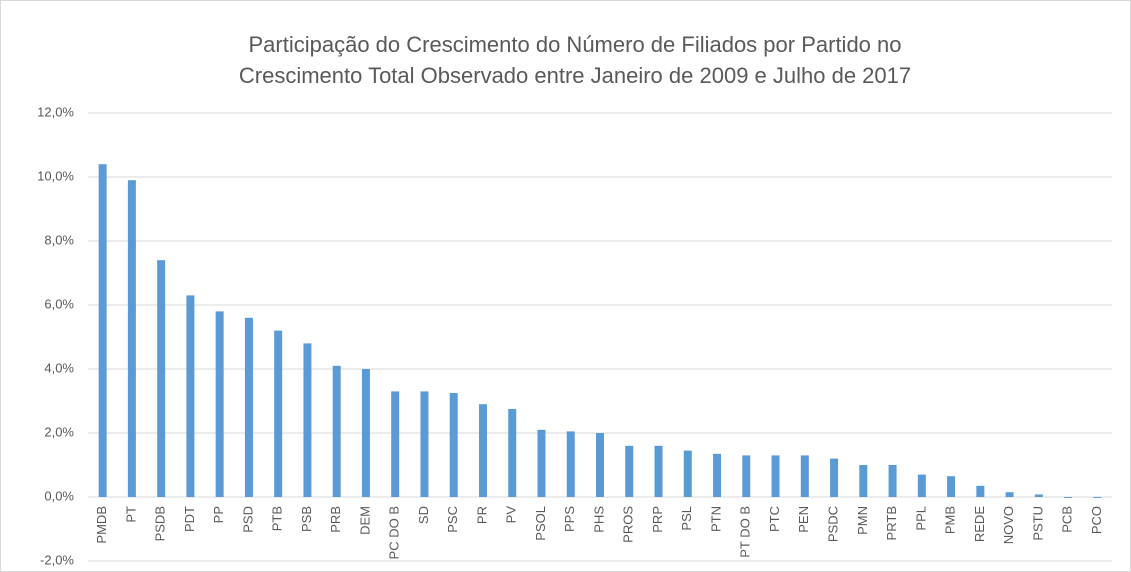  What do you see at coordinates (59, 367) in the screenshot?
I see `y-tick-label: 4,0%` at bounding box center [59, 367].